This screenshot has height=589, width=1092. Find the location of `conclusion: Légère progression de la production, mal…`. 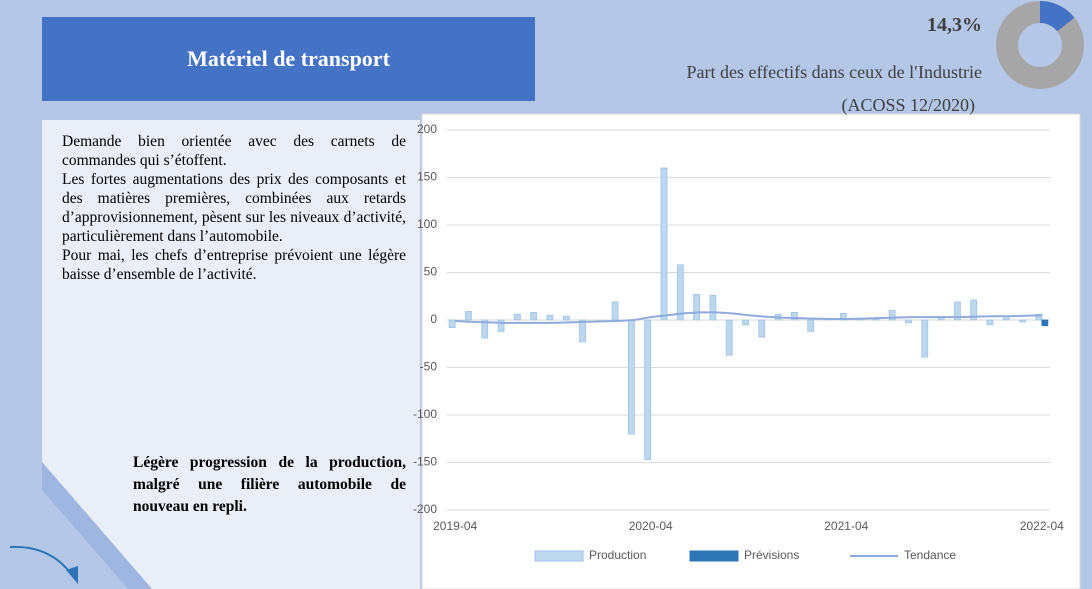

conclusion: Légère progression de la production, mal… is located at coordinates (269, 484).